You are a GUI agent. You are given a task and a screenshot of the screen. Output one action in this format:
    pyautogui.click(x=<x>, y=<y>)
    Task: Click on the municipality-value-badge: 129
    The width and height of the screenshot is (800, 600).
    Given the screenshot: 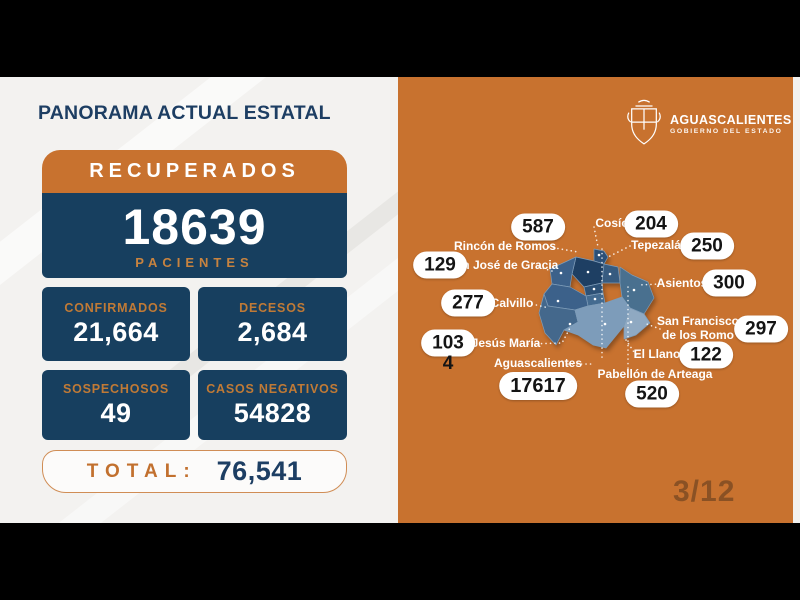 What is the action you would take?
    pyautogui.click(x=440, y=265)
    